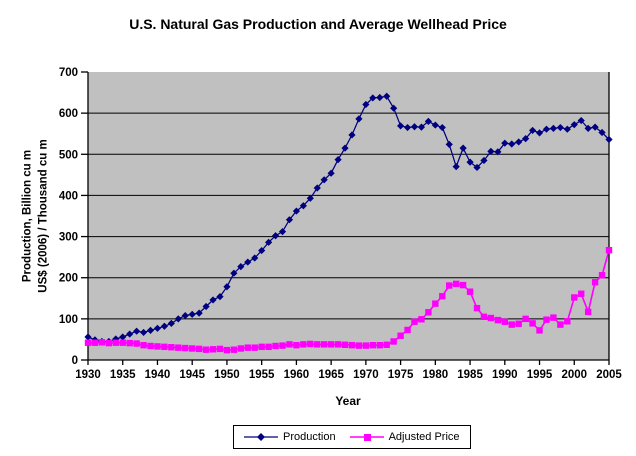  What do you see at coordinates (68, 238) in the screenshot?
I see `y-tick-label: 300` at bounding box center [68, 238].